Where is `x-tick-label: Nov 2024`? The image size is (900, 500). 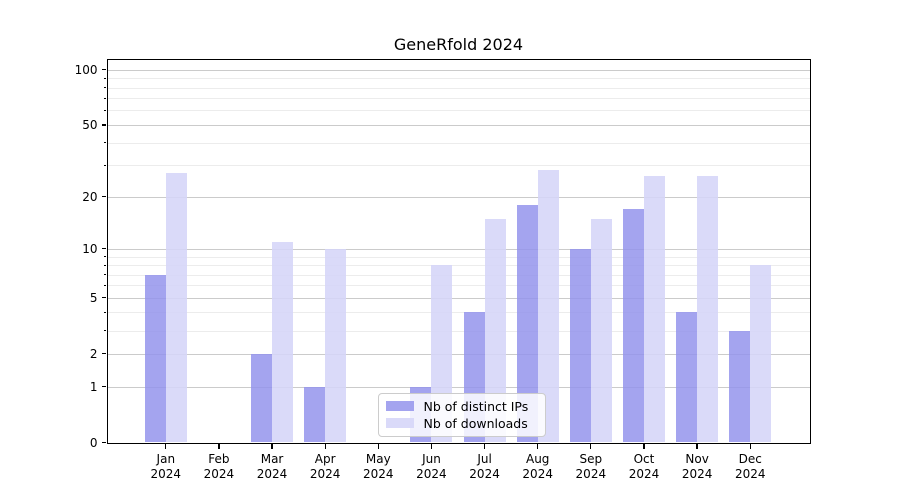 x-tick-label: Nov 2024 is located at coordinates (697, 466).